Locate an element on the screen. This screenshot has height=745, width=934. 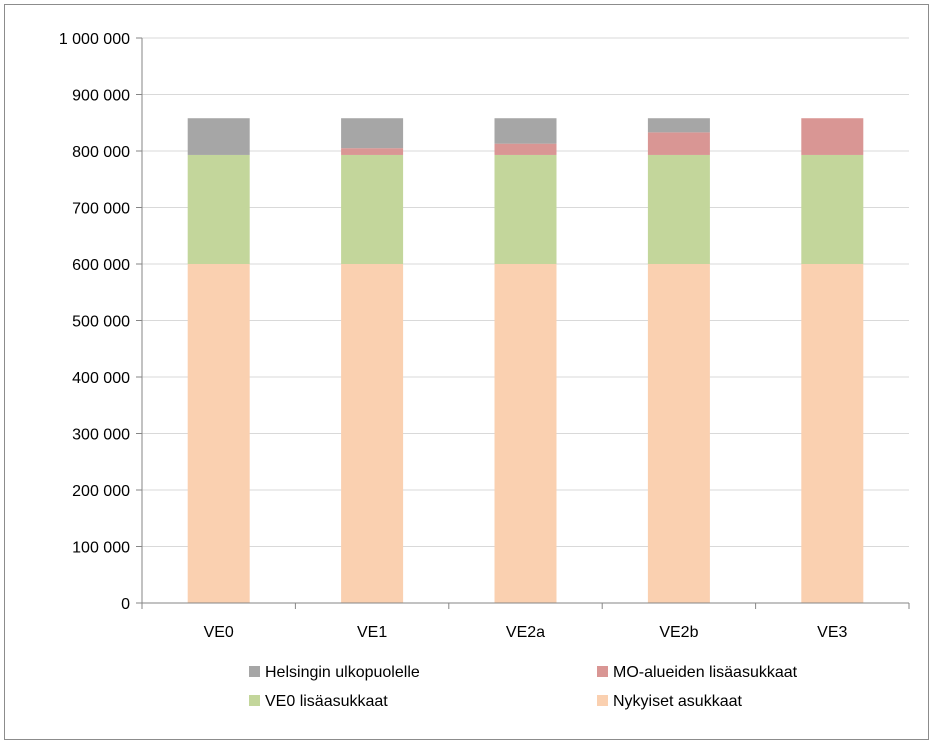
x-tick-label: VE3 is located at coordinates (832, 632).